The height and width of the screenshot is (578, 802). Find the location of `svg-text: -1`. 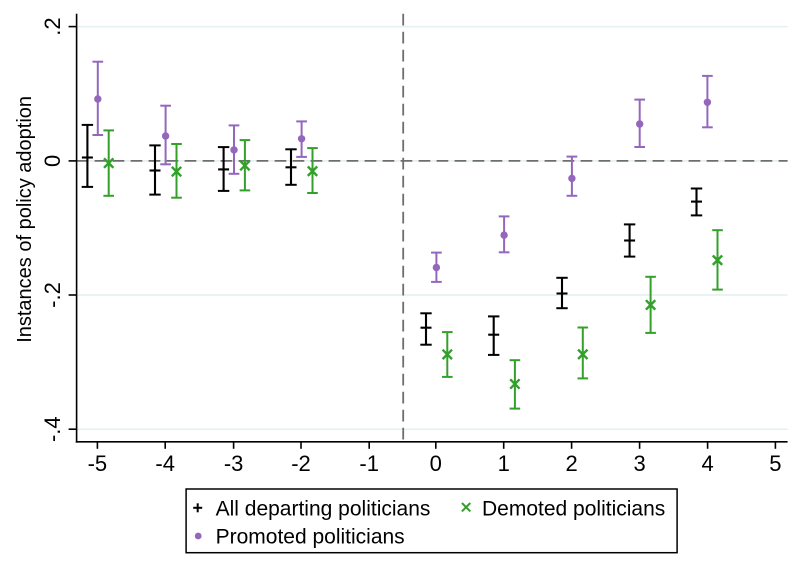

svg-text: -1 is located at coordinates (369, 463).